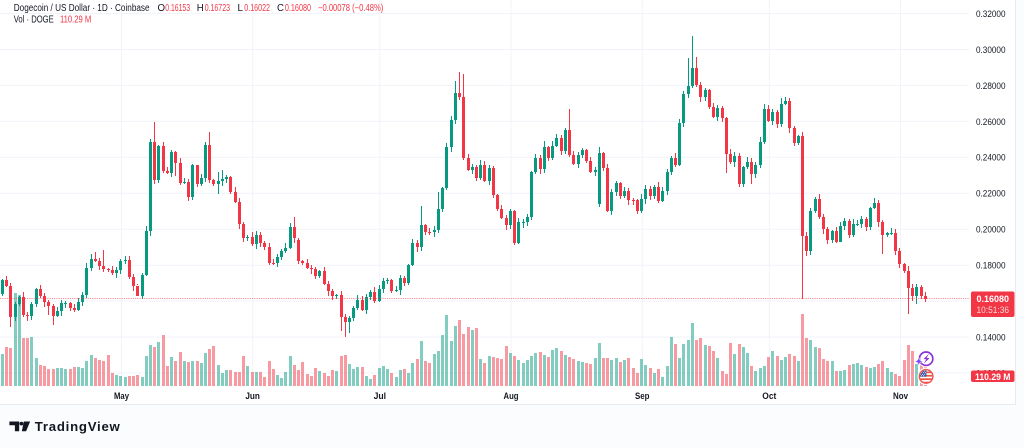 Image resolution: width=1024 pixels, height=448 pixels. Describe the element at coordinates (991, 230) in the screenshot. I see `svg-text: 0.20000` at that location.